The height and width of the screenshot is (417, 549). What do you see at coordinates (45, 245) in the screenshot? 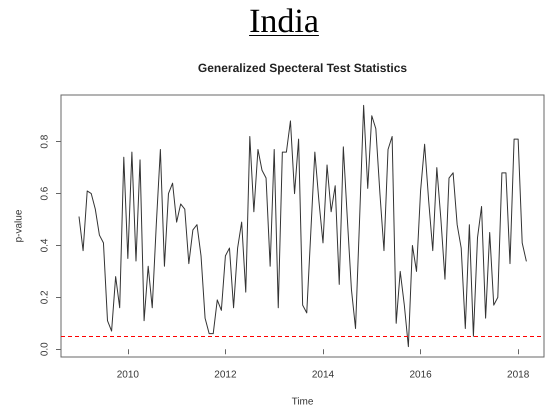
I see `y-tick-label: 0.4` at bounding box center [45, 245].